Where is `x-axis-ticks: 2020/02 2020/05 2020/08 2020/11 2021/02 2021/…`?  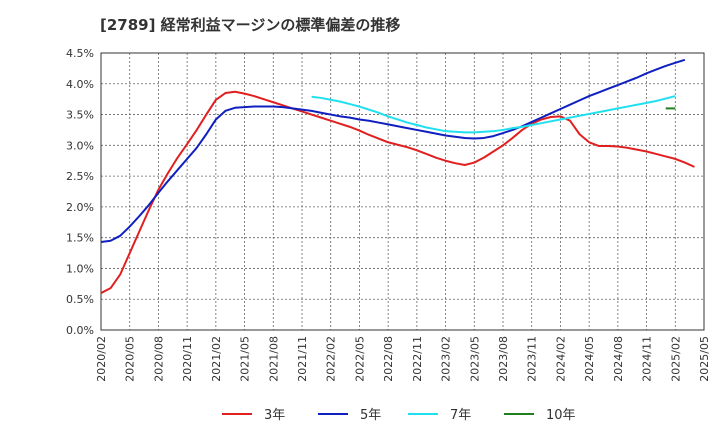 x-axis-ticks: 2020/02 2020/05 2020/08 2020/11 2021/02 2021/… is located at coordinates (403, 359).